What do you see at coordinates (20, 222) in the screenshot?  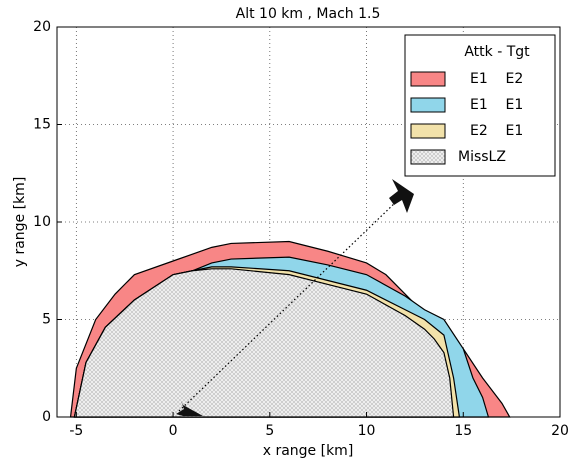 I see `y-axis-label: y range [km]` at bounding box center [20, 222].